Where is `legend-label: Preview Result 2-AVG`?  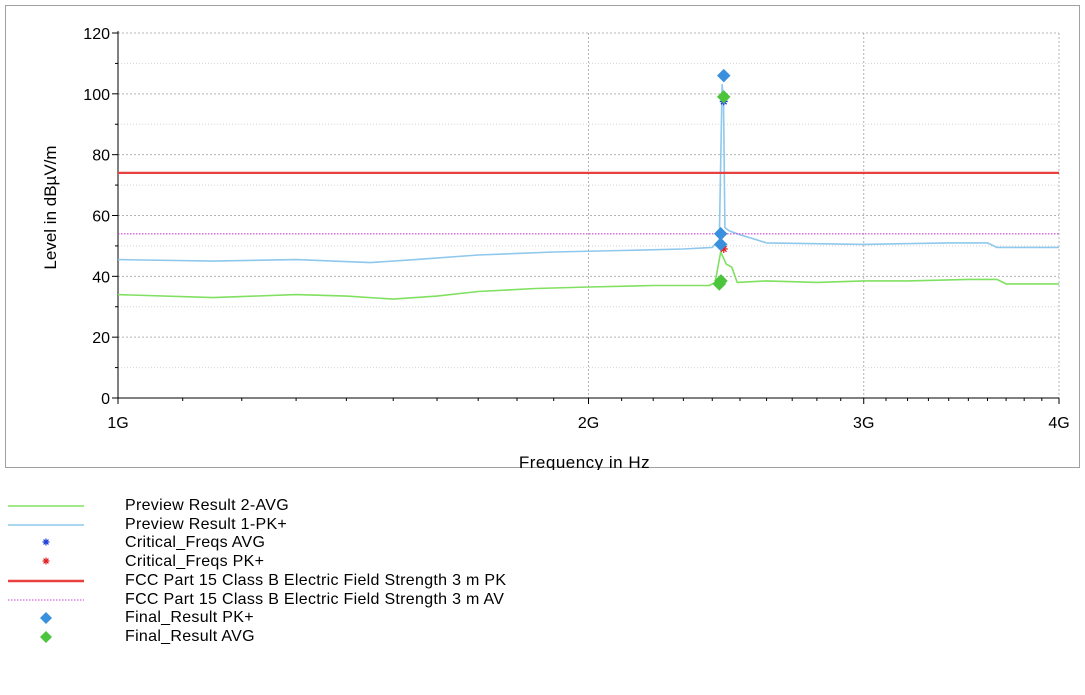
legend-label: Preview Result 2-AVG is located at coordinates (207, 505).